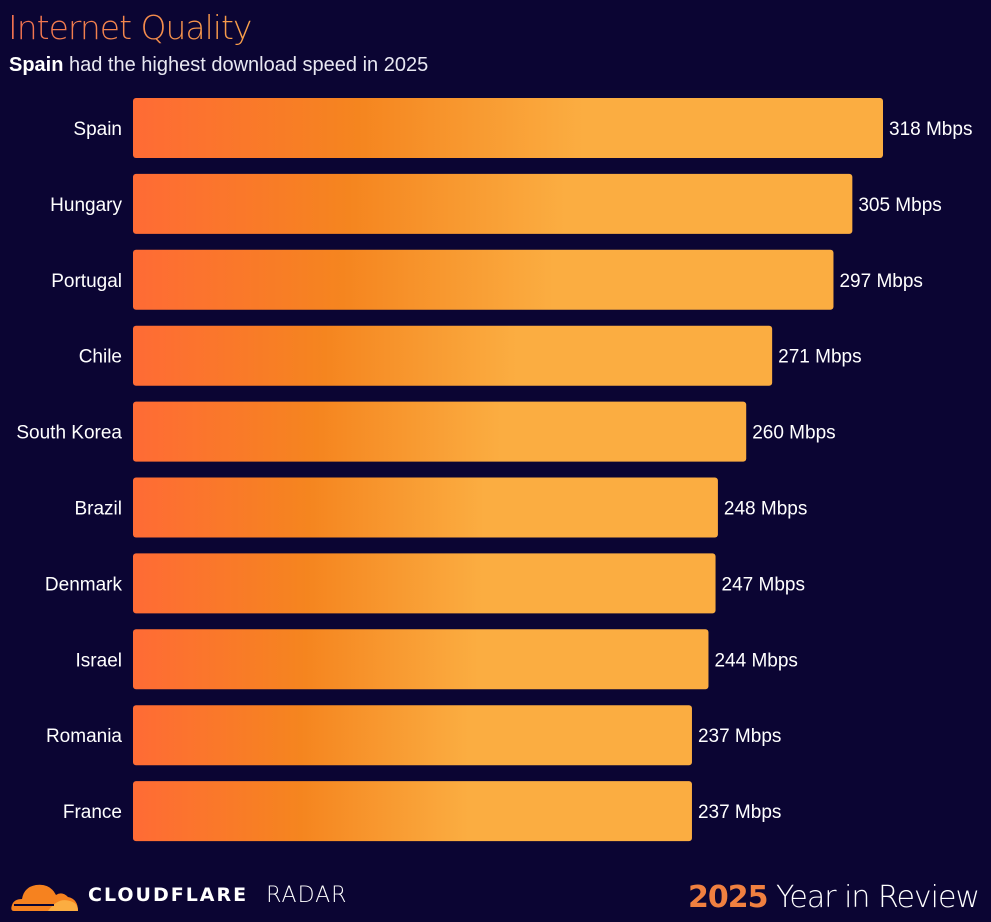  What do you see at coordinates (246, 65) in the screenshot?
I see `subtitle-text: had the highest download speed in 2025` at bounding box center [246, 65].